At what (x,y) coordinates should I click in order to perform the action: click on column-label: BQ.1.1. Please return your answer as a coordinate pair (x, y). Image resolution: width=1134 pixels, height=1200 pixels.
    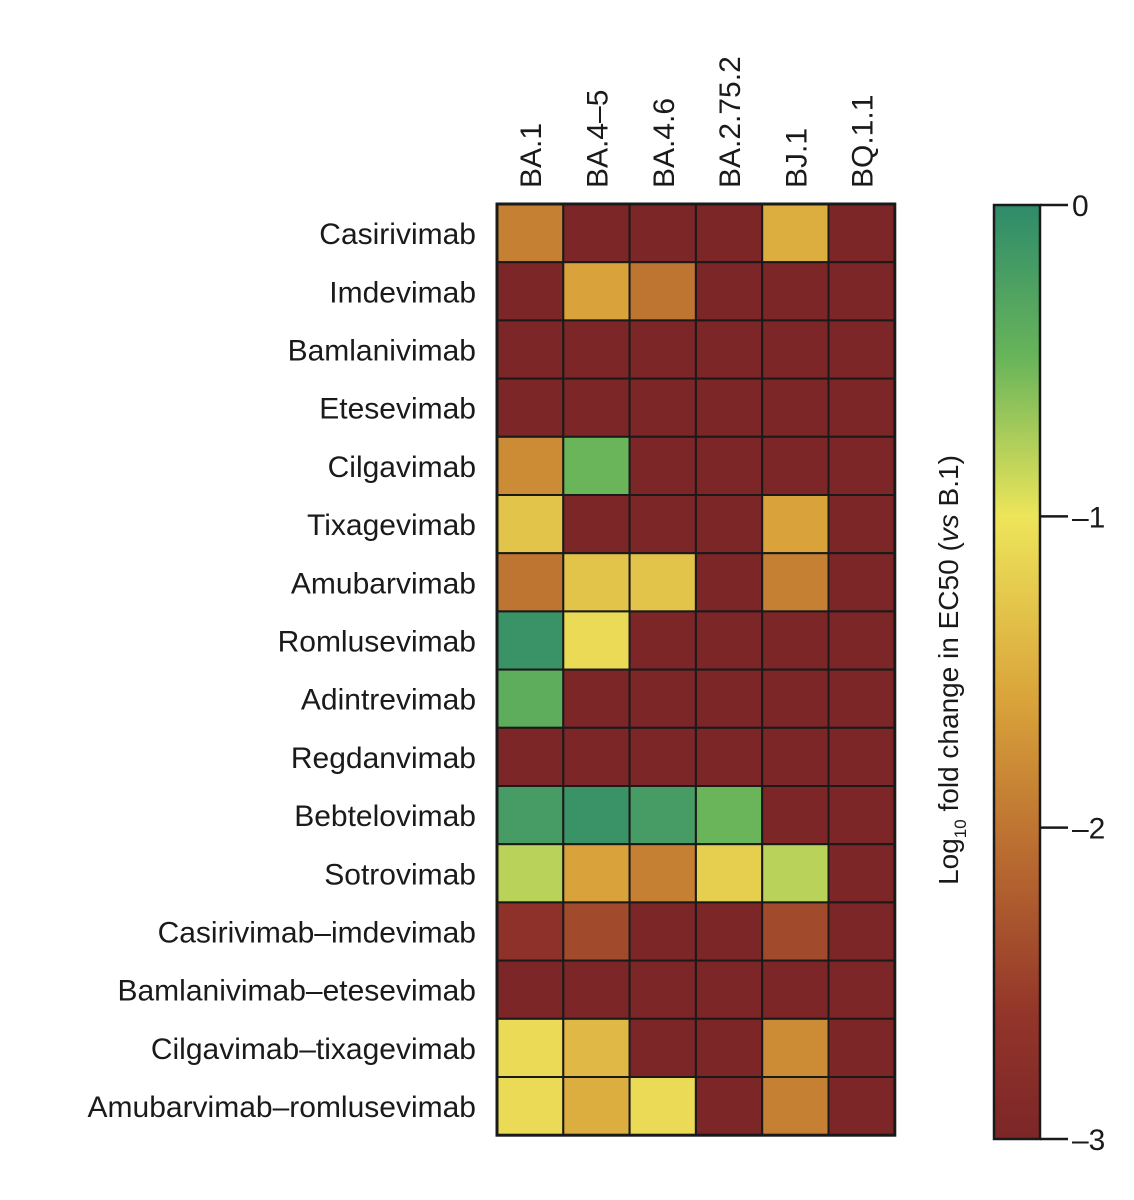
    Looking at the image, I should click on (863, 141).